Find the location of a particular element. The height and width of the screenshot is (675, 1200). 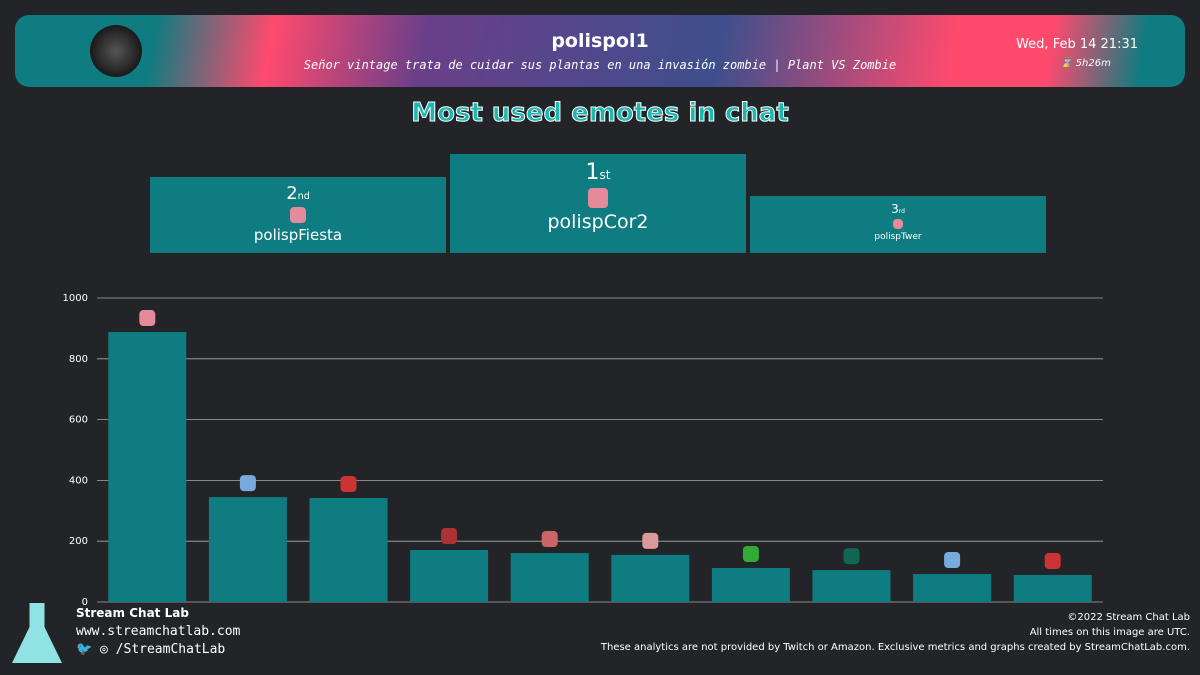

duration: ⌛ 5h26m is located at coordinates (1085, 63).